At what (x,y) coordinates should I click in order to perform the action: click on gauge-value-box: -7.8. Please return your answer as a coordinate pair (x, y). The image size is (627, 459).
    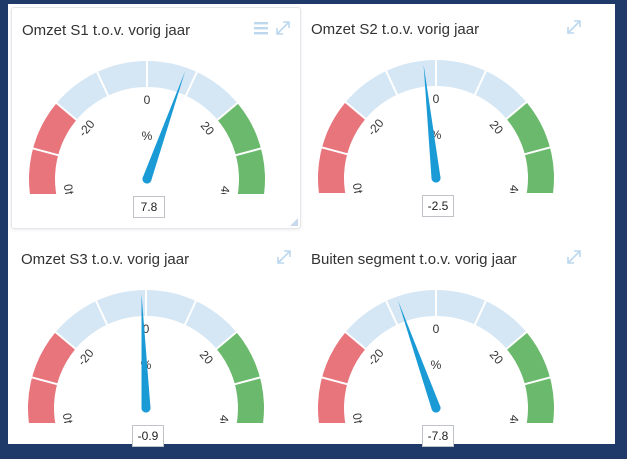
    Looking at the image, I should click on (438, 436).